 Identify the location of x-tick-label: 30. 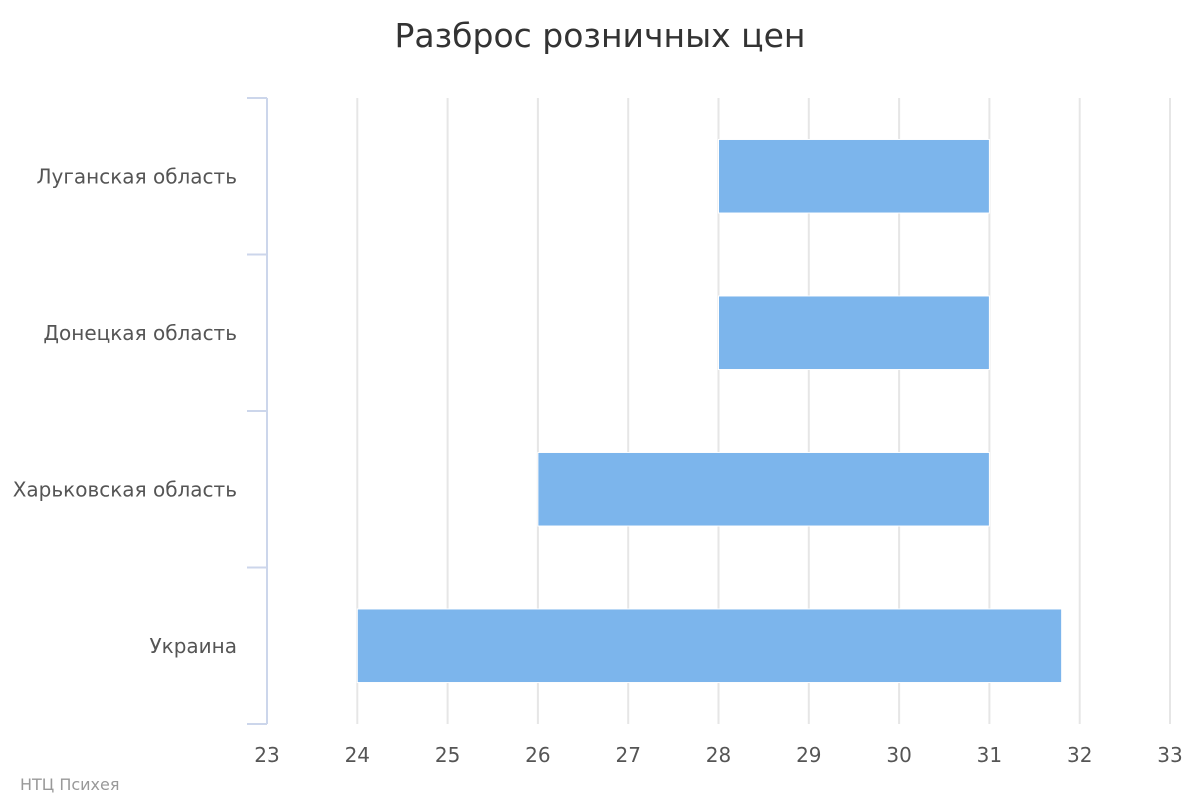
(898, 755).